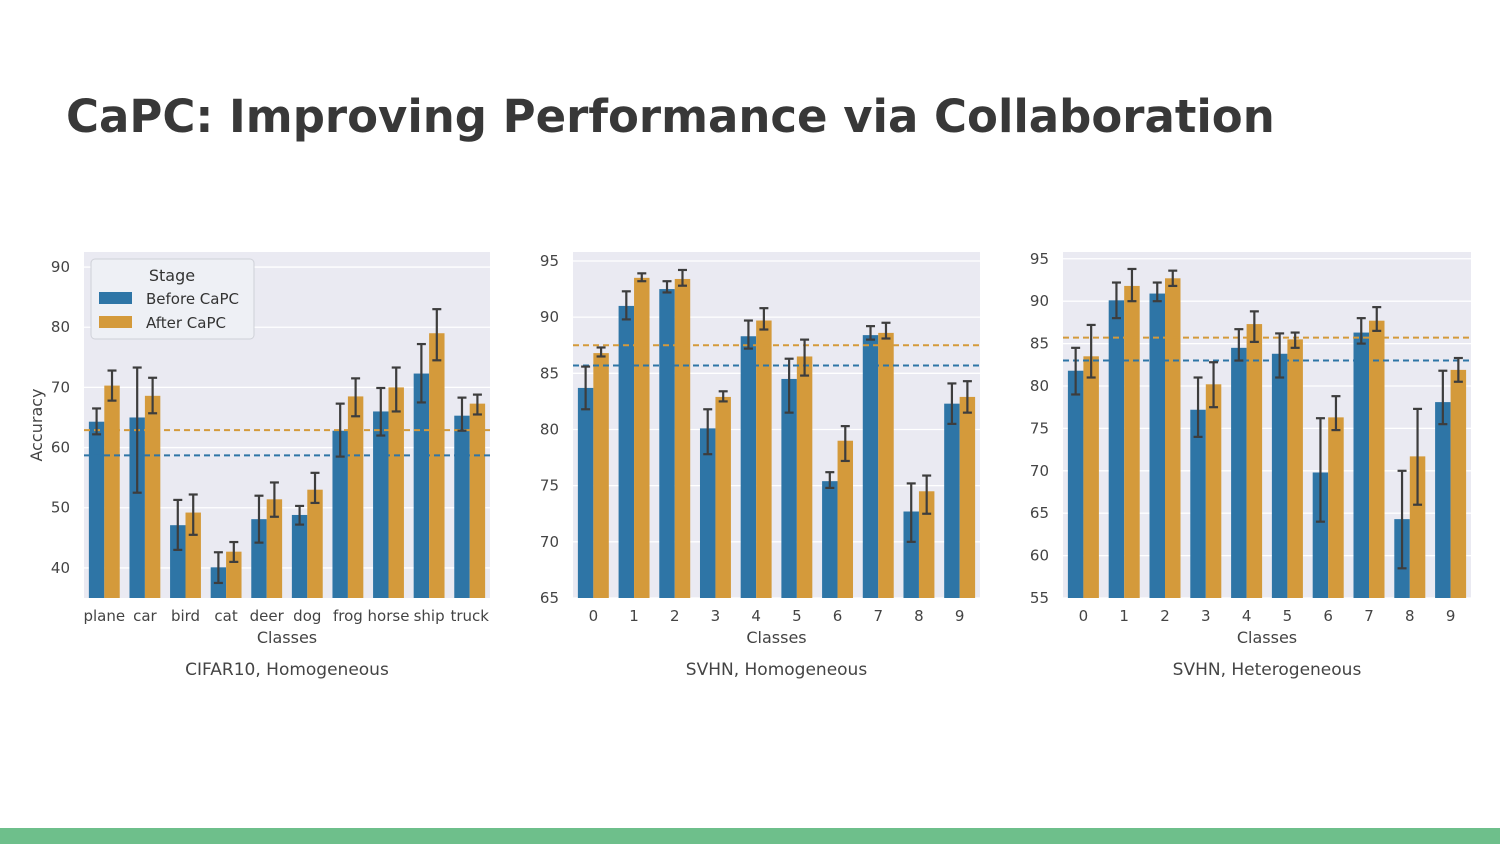 The width and height of the screenshot is (1500, 844). Describe the element at coordinates (1039, 556) in the screenshot. I see `y-tick-label: 60` at that location.